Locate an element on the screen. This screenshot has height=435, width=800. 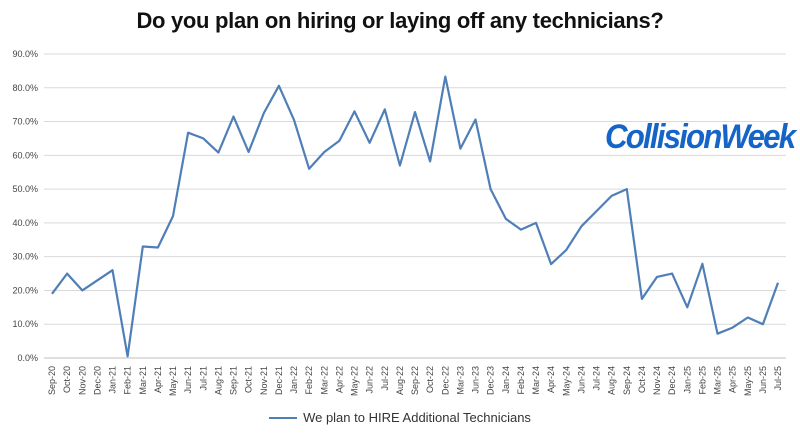
x-tick-label: Sep-24 is located at coordinates (627, 380).